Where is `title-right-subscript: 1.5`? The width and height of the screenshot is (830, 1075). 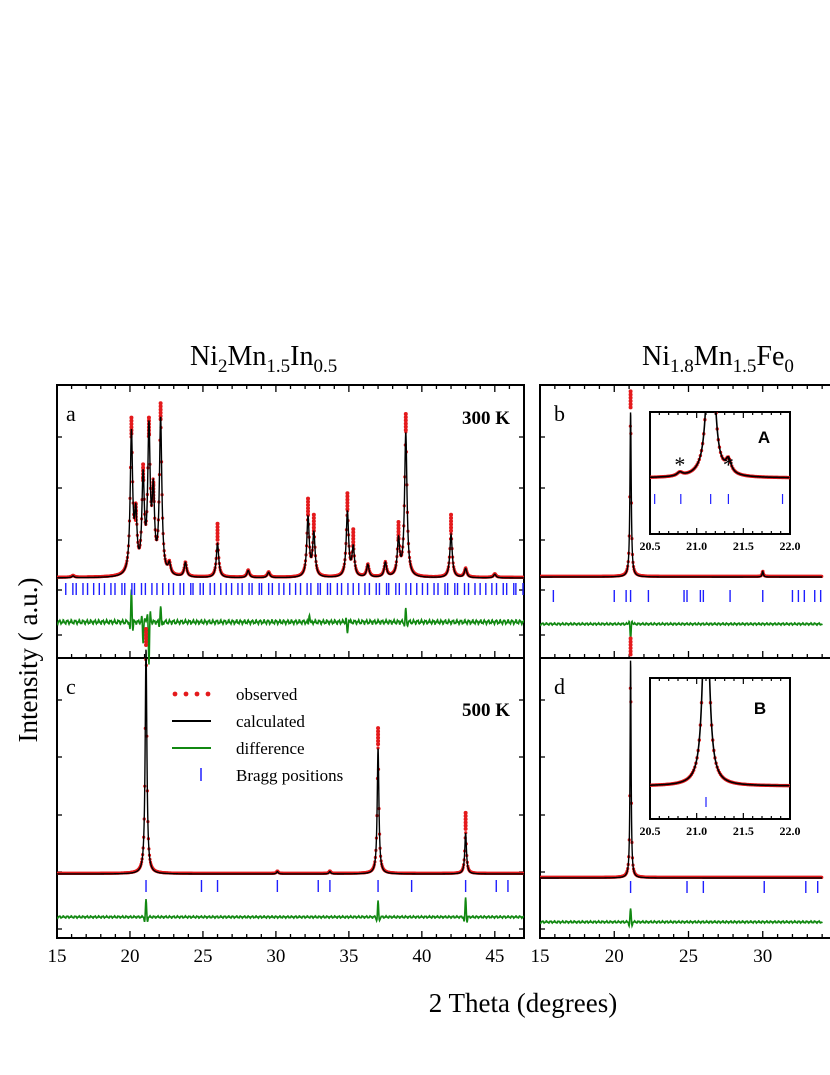 title-right-subscript: 1.5 is located at coordinates (745, 366).